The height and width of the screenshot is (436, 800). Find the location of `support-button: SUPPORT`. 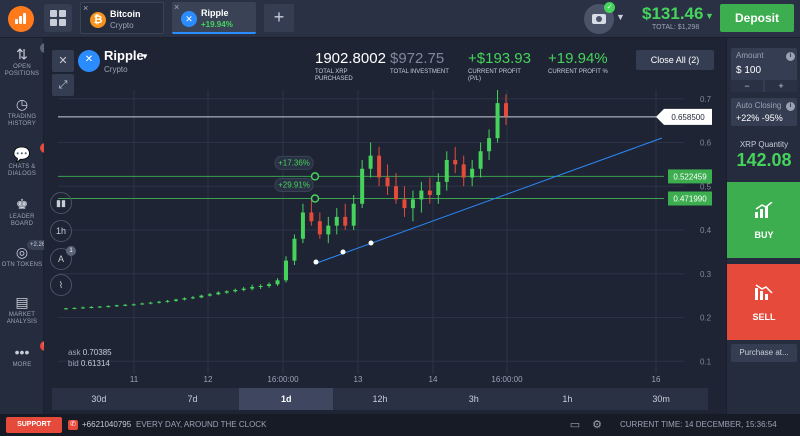

support-button: SUPPORT is located at coordinates (34, 425).